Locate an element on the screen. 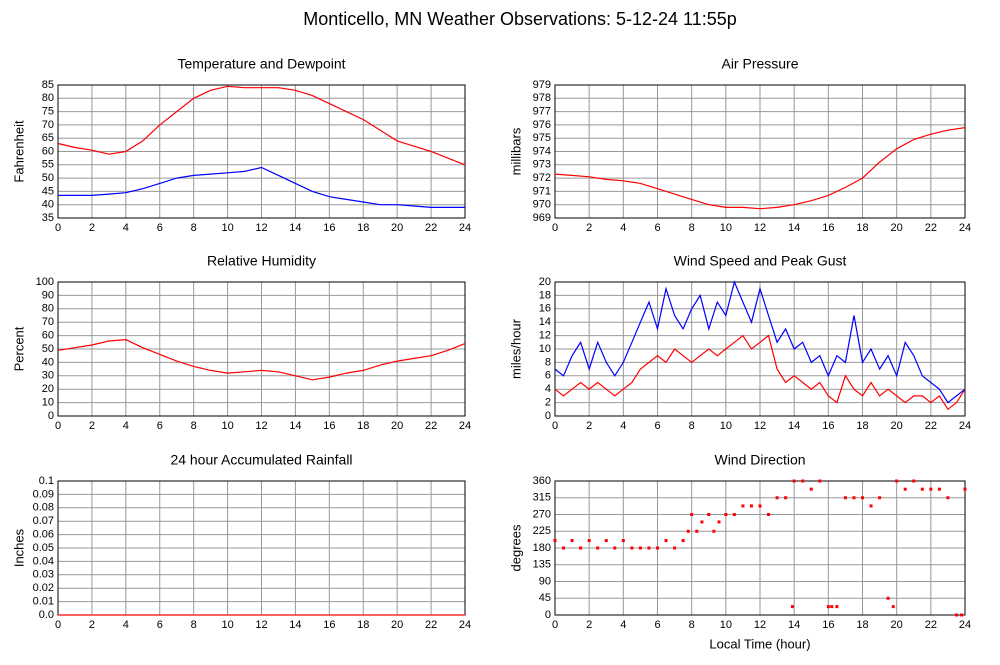 This screenshot has height=665, width=1000. y-tick-label: 225 is located at coordinates (542, 531).